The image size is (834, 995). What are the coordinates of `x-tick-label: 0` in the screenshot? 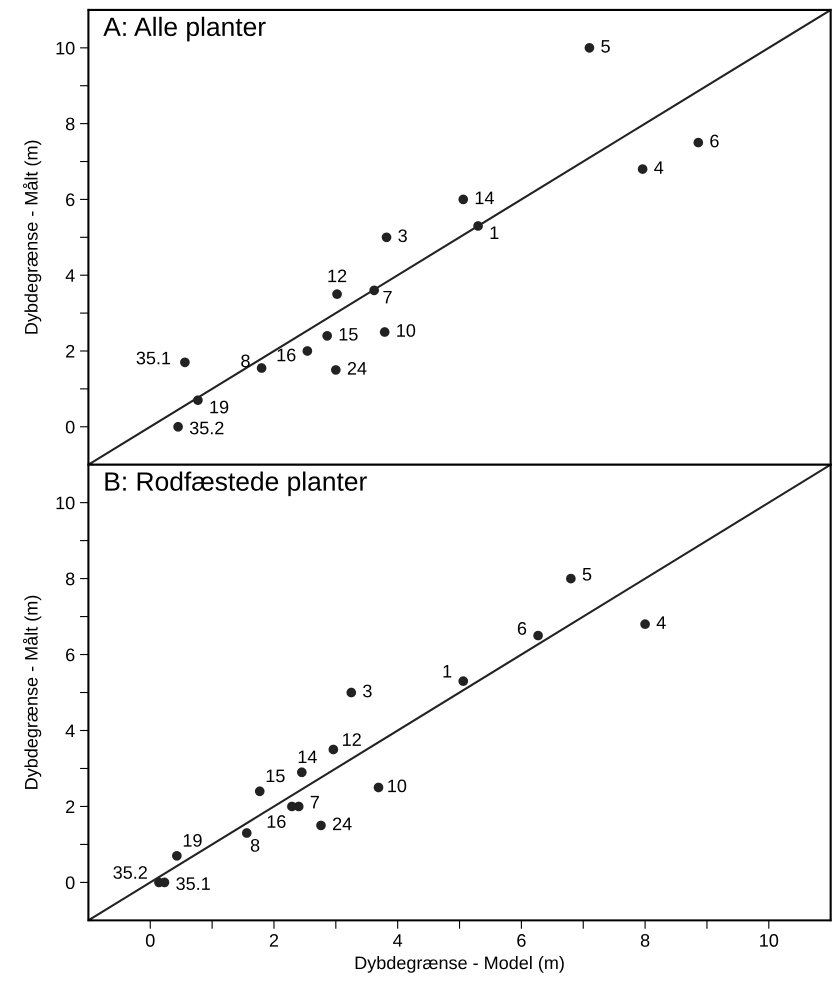 It's located at (150, 940).